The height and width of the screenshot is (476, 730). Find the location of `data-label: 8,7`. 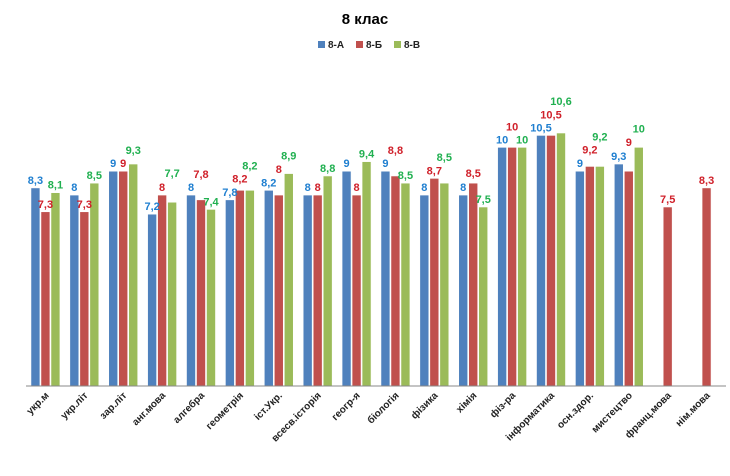

data-label: 8,7 is located at coordinates (434, 171).